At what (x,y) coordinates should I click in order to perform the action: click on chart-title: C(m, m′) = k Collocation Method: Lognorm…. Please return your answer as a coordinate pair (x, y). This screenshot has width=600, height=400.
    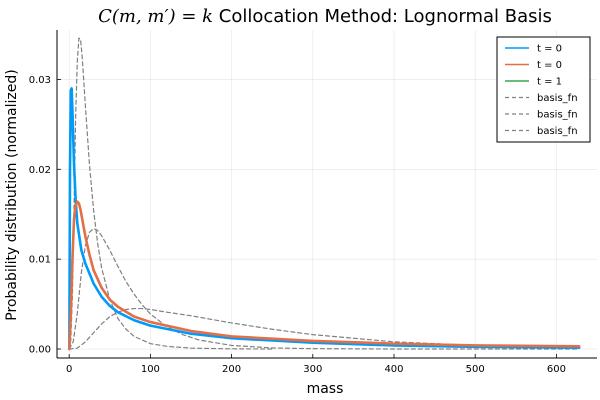
    Looking at the image, I should click on (325, 16).